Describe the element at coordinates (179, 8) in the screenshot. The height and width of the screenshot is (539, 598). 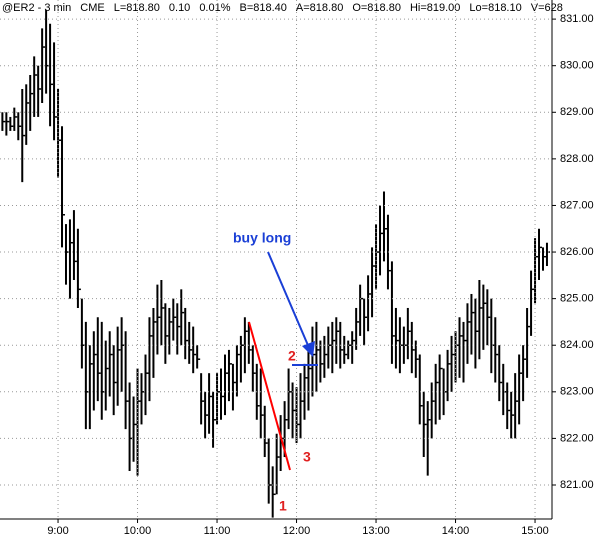
I see `header-text: 0.10` at that location.